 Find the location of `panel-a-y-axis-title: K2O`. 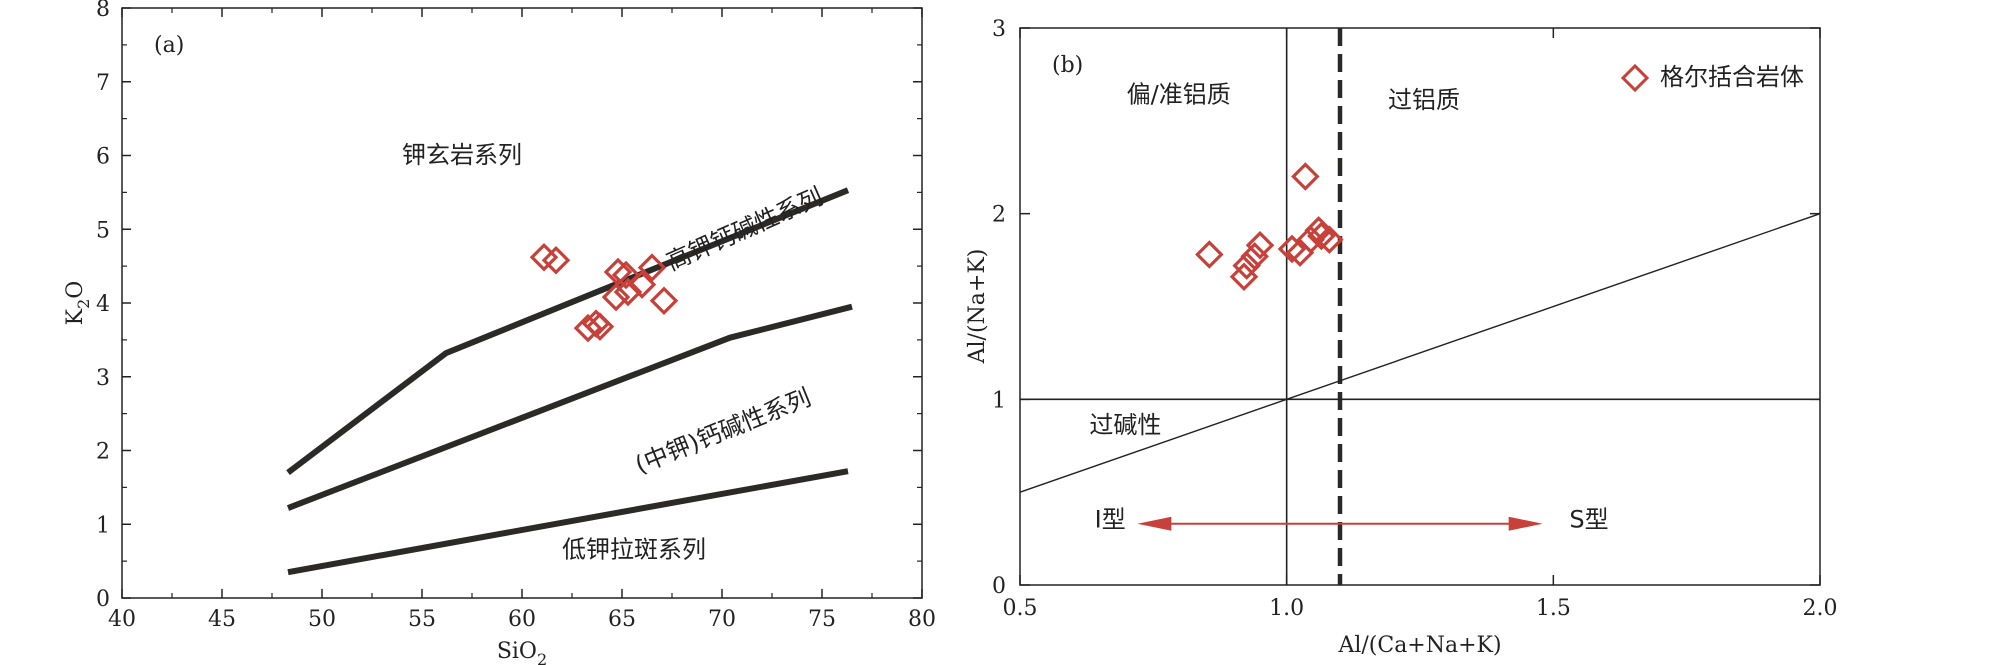

panel-a-y-axis-title: K2O is located at coordinates (78, 303).